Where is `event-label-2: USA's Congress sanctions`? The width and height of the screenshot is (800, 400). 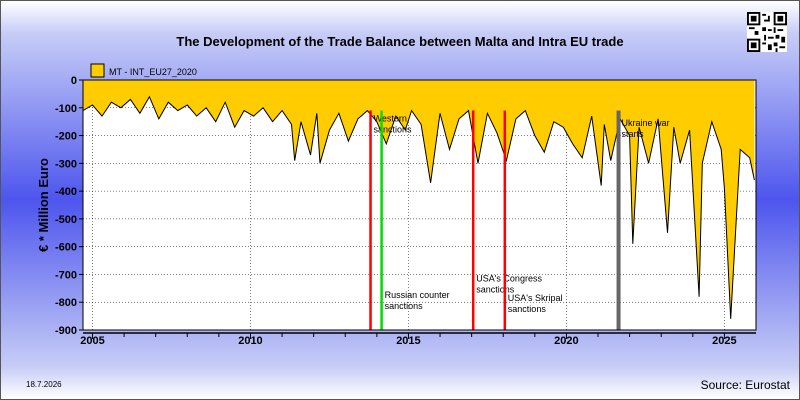 event-label-2: USA's Congress sanctions is located at coordinates (509, 283).